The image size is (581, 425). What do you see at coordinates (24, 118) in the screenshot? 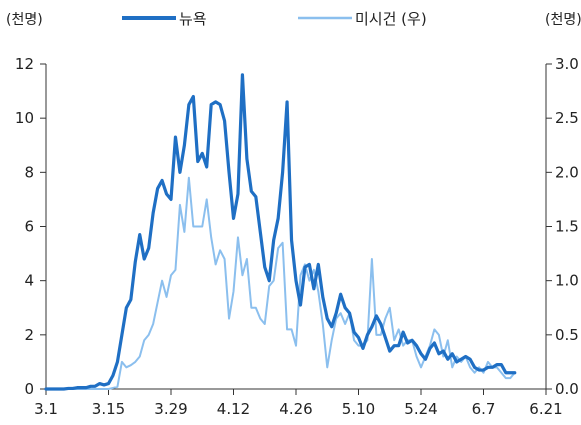
I see `left-tick-label: 10` at bounding box center [24, 118].